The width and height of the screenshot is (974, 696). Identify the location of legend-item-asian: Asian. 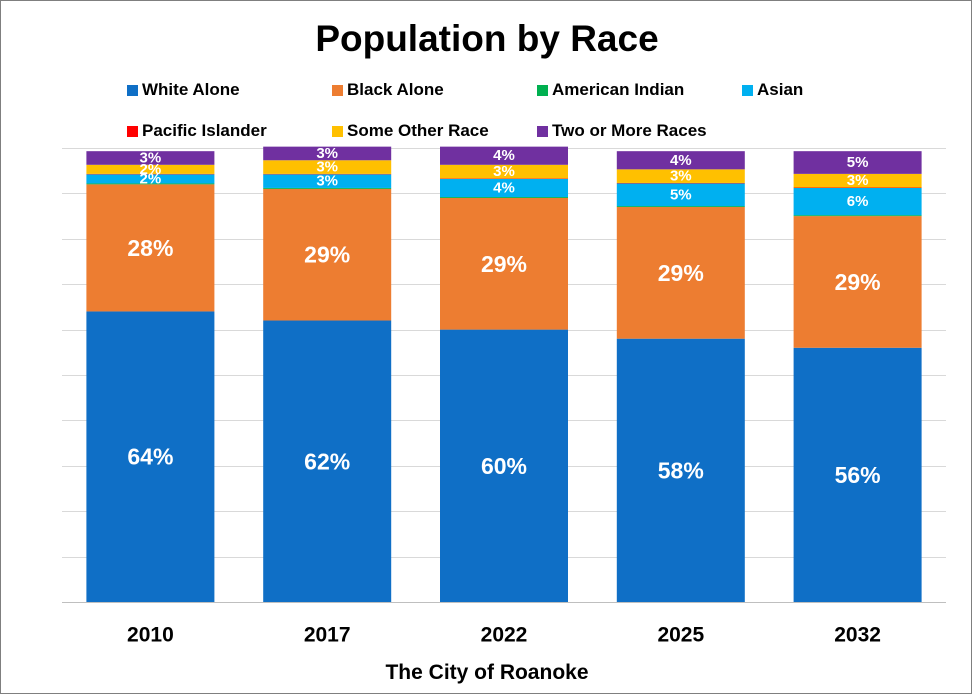
(772, 90).